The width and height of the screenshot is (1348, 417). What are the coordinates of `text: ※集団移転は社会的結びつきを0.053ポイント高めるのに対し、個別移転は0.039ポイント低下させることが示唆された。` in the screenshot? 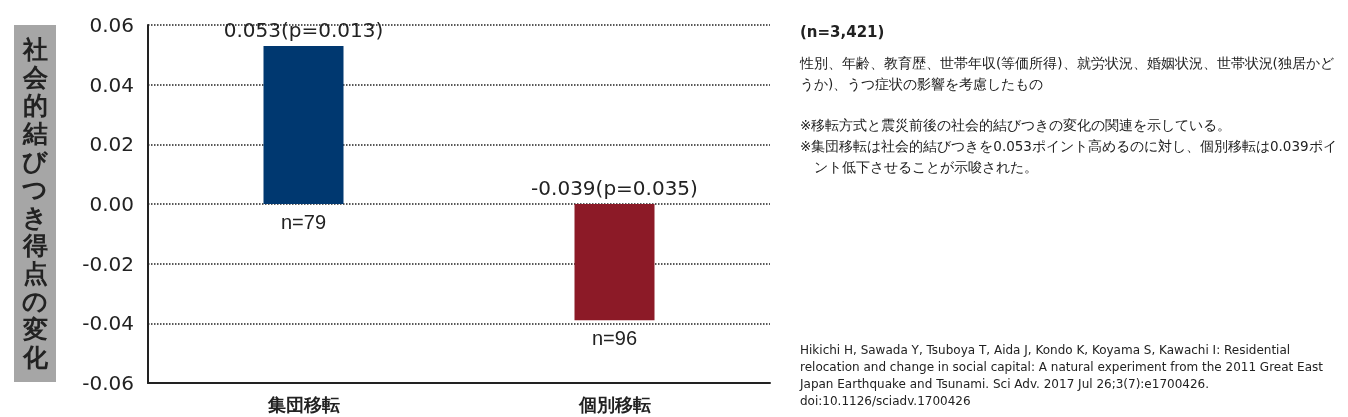 It's located at (1069, 157).